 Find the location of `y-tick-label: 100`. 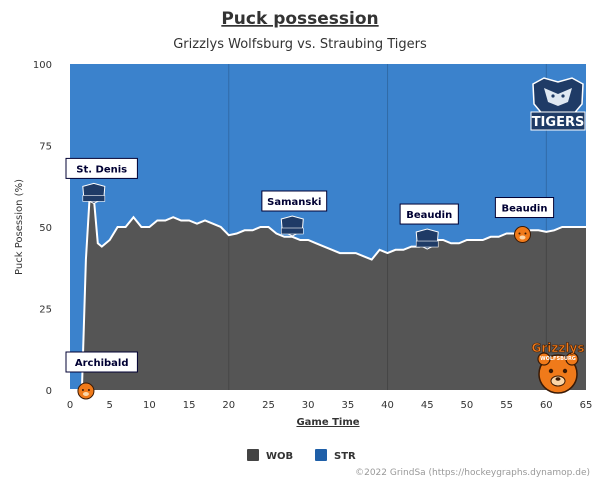

y-tick-label: 100 is located at coordinates (42, 65).